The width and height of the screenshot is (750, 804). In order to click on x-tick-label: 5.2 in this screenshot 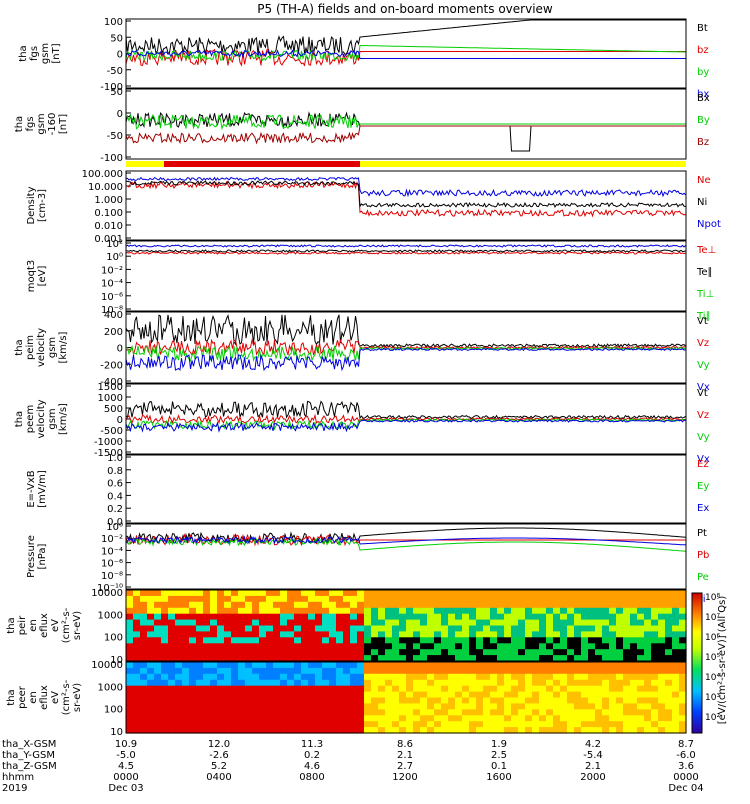, I will do `click(219, 766)`.